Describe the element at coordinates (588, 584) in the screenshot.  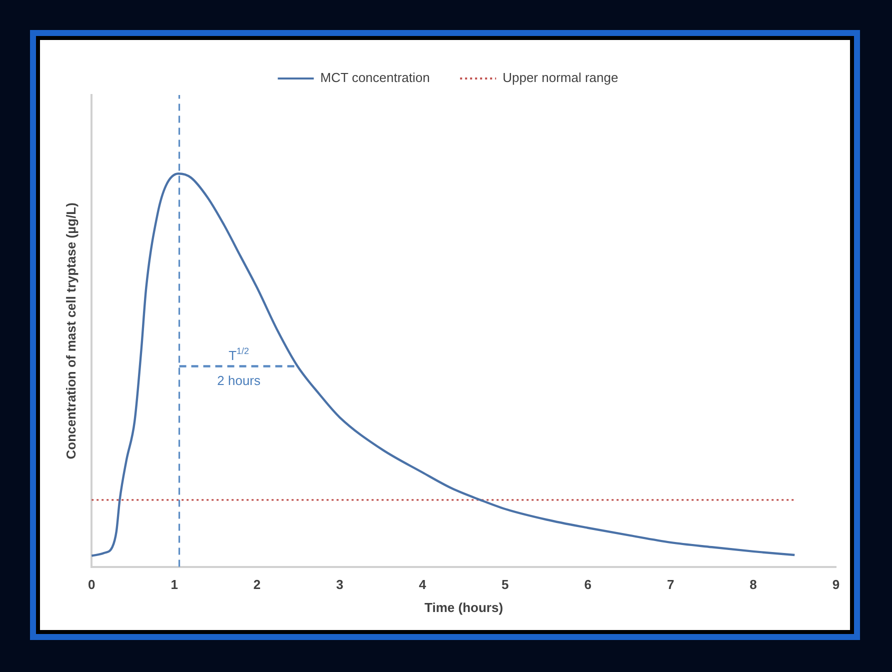
I see `x-tick-label: 6` at that location.